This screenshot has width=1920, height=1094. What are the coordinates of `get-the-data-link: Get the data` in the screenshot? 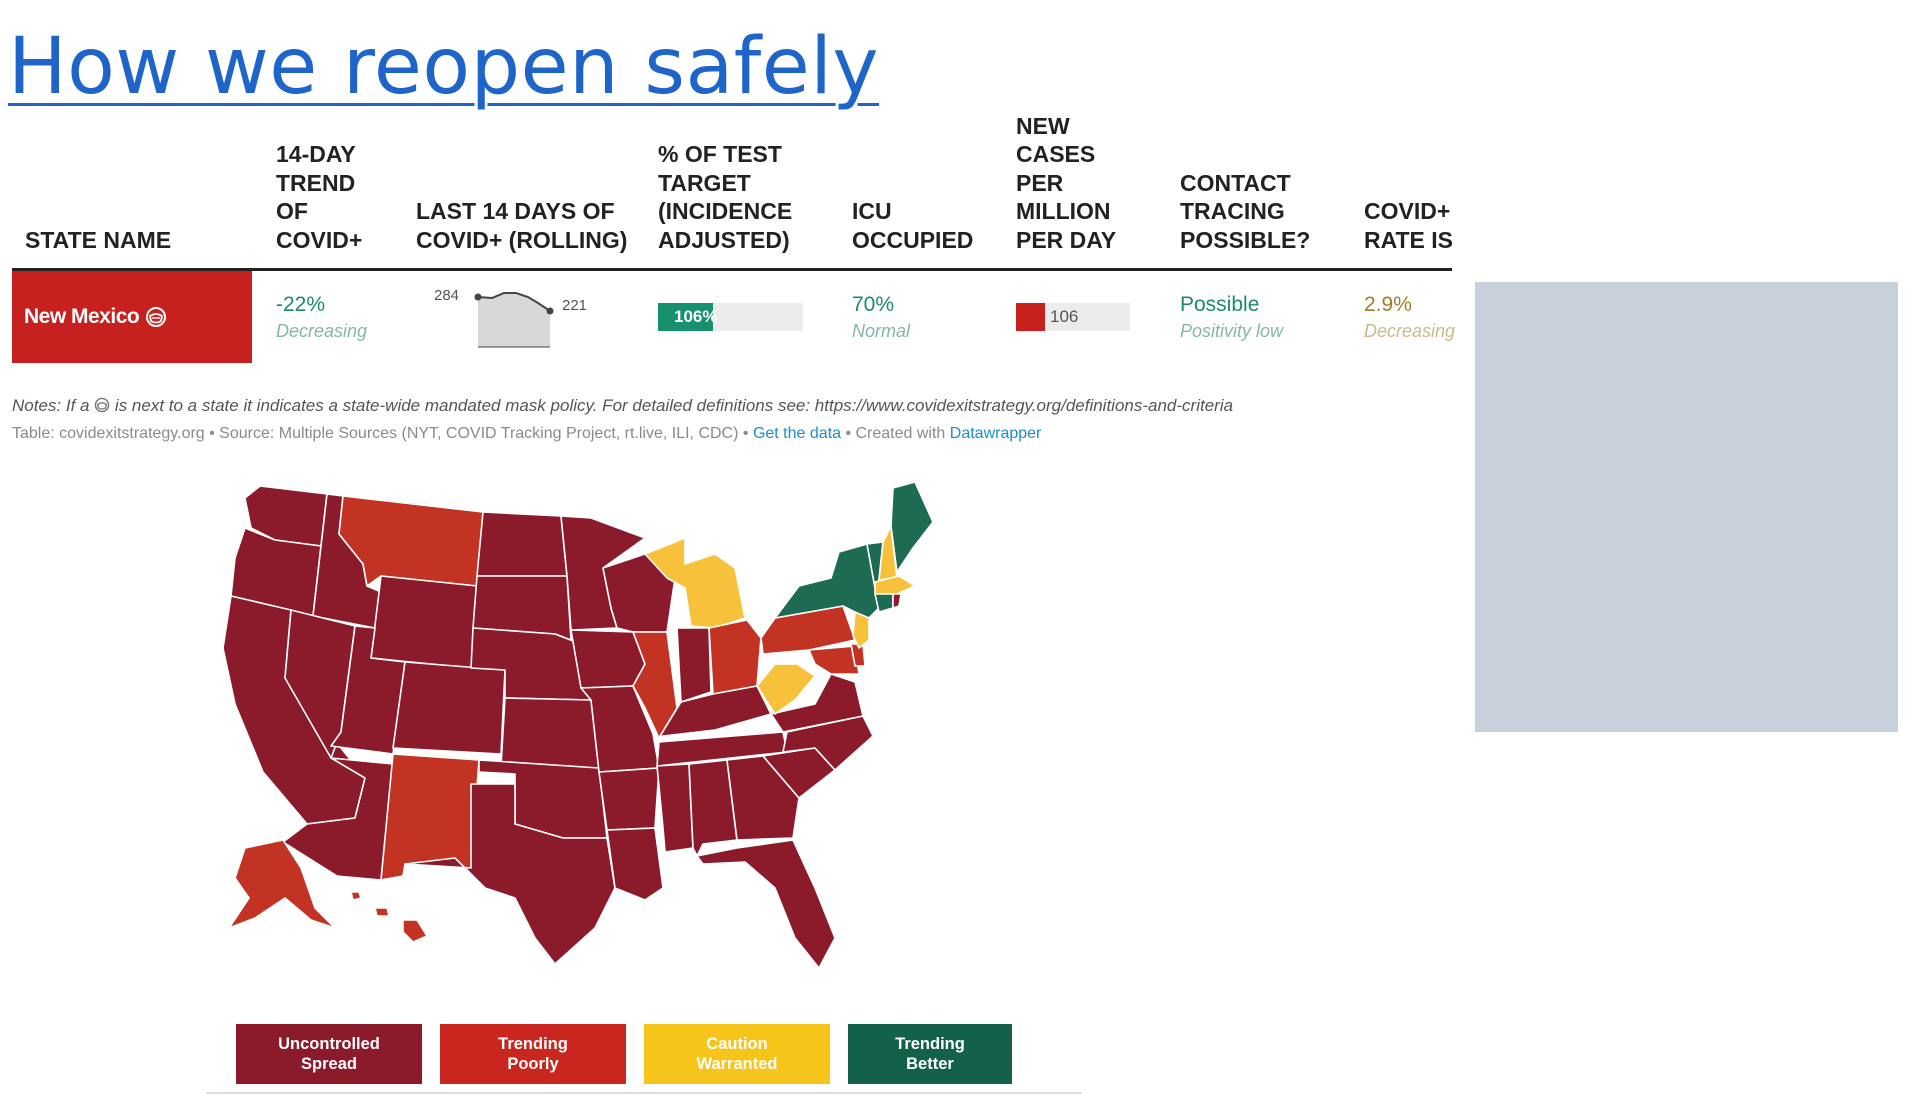 It's located at (796, 433).